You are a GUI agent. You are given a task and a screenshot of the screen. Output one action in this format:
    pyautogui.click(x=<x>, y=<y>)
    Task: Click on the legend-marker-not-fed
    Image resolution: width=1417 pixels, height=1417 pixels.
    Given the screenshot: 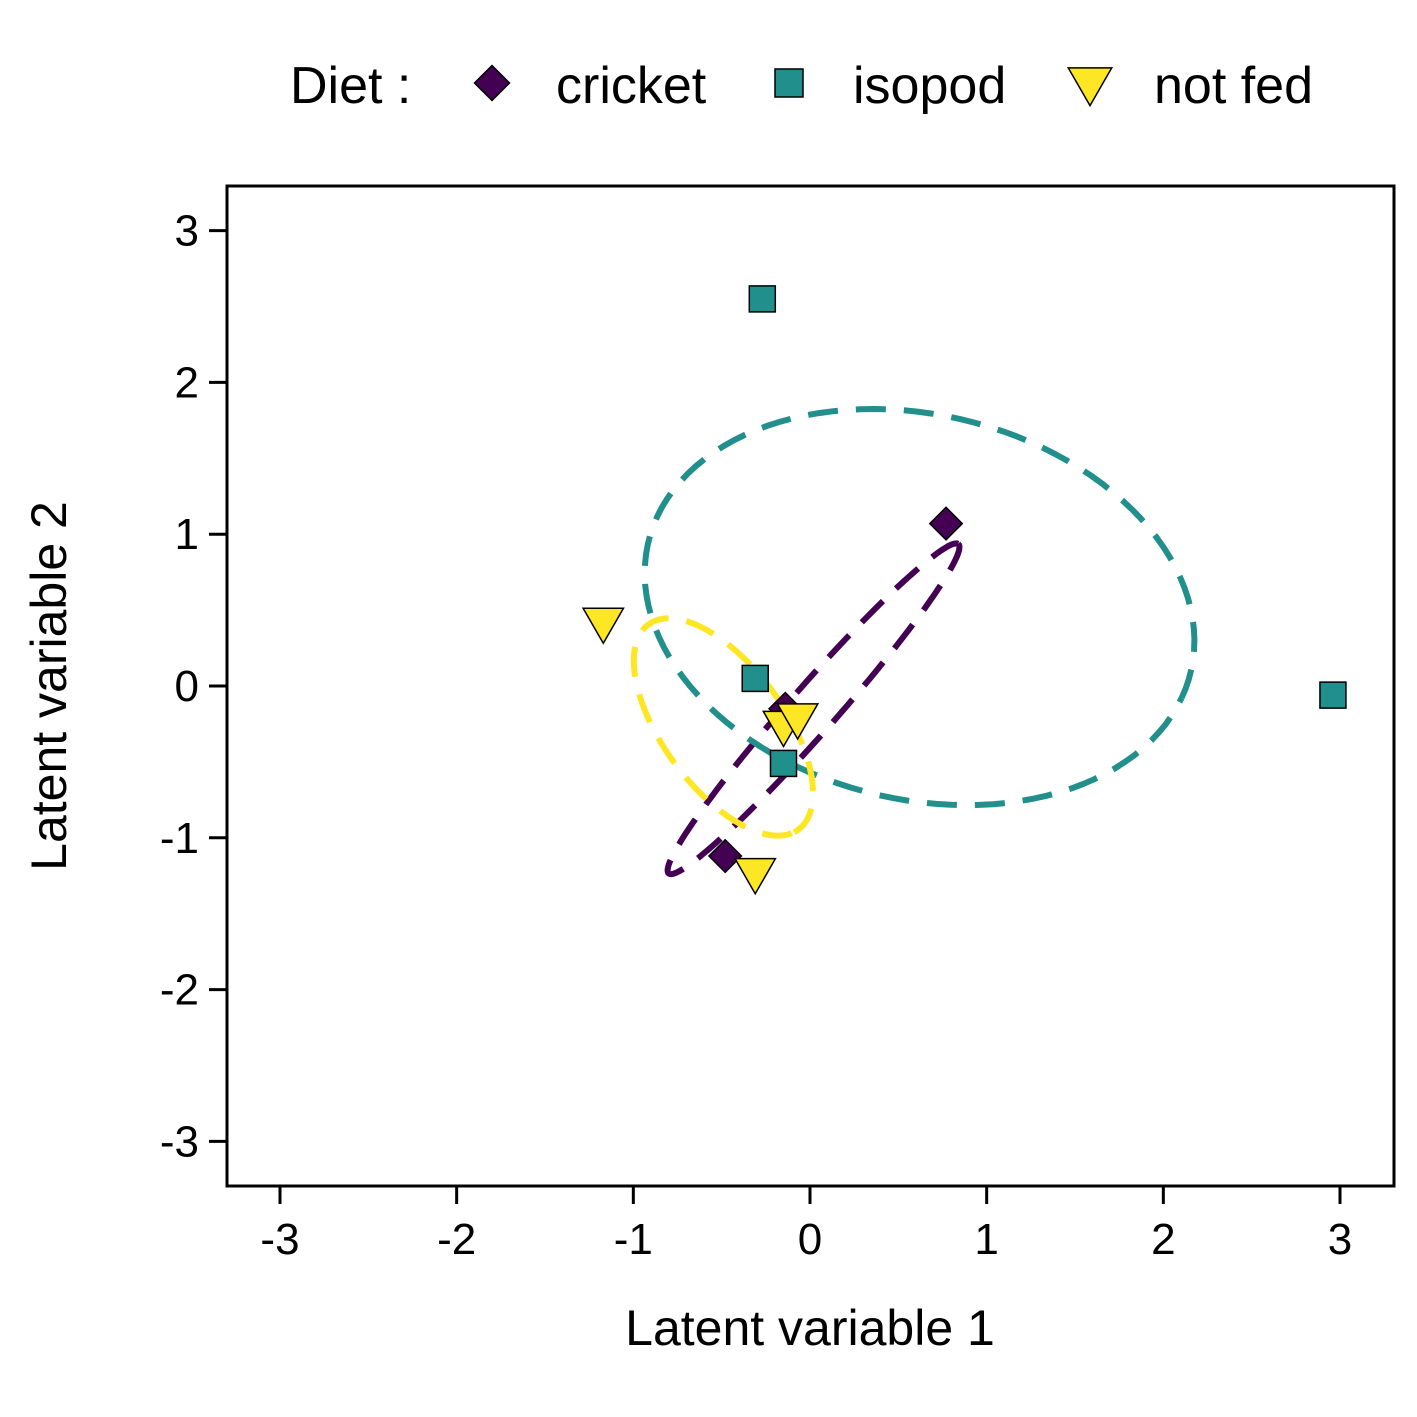 What is the action you would take?
    pyautogui.click(x=1090, y=87)
    